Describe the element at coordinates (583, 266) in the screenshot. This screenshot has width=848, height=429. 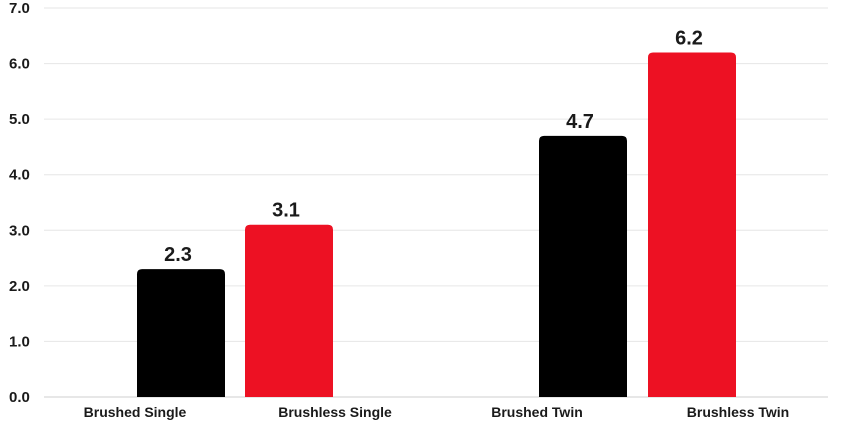
I see `bar-brushed-twin` at that location.